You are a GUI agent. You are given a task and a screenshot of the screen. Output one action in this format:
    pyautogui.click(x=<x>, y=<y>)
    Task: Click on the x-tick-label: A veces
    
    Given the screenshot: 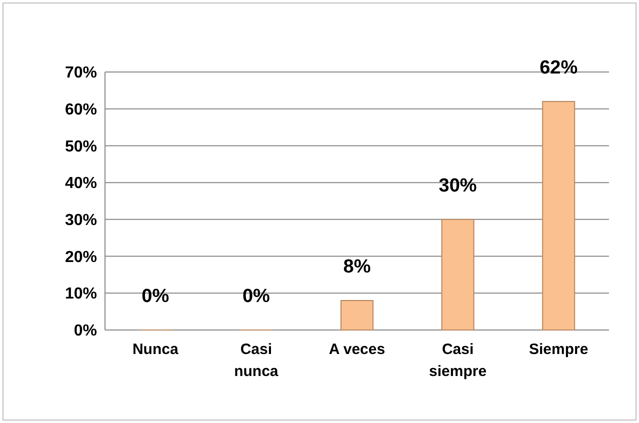 What is the action you would take?
    pyautogui.click(x=357, y=349)
    